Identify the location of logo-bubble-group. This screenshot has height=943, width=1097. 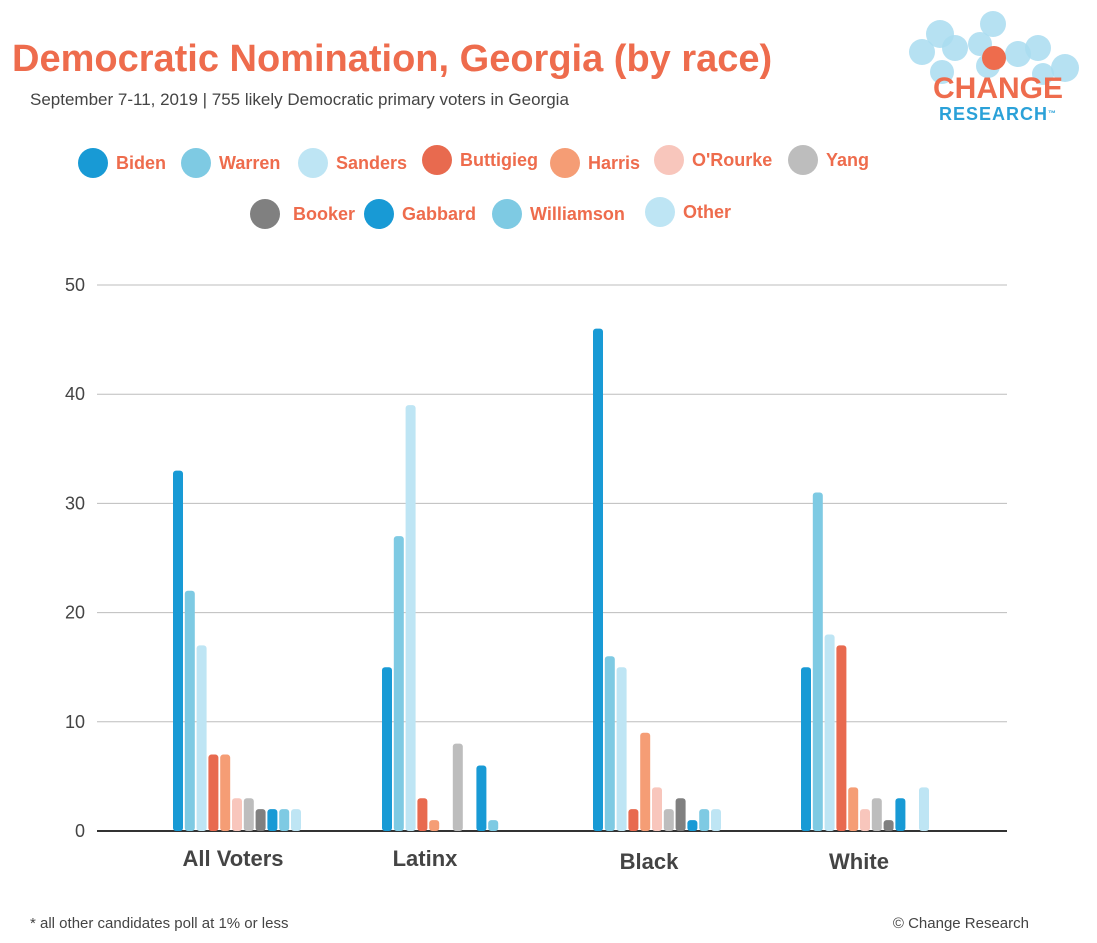
(994, 48).